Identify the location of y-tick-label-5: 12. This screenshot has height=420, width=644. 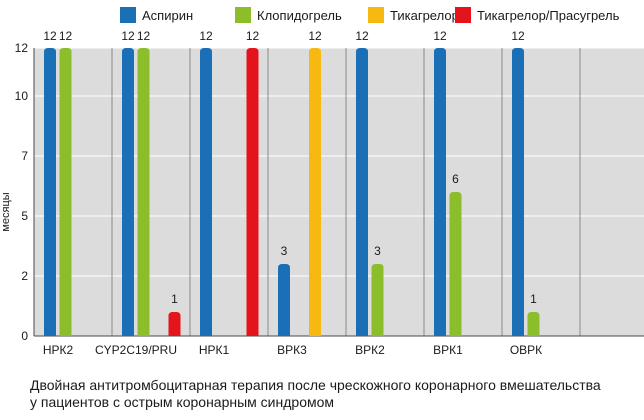
(22, 48).